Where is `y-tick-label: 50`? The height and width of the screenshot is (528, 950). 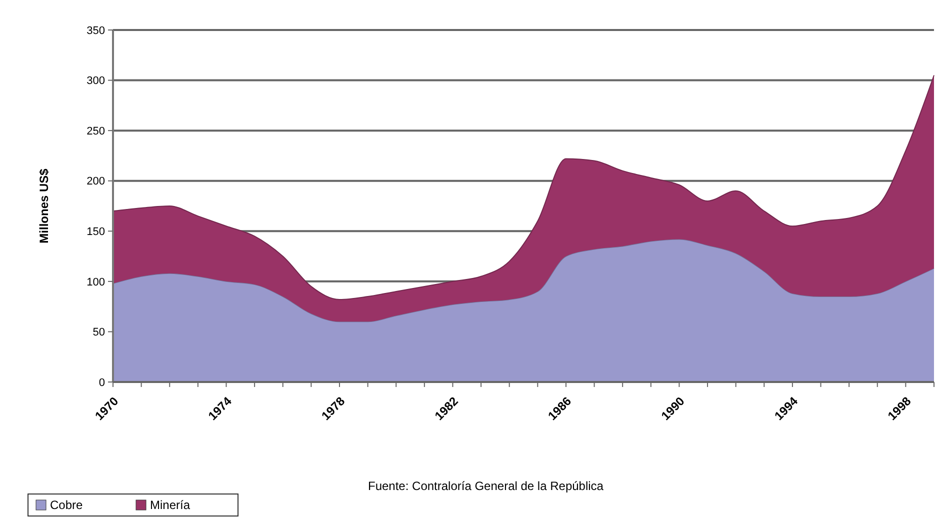 y-tick-label: 50 is located at coordinates (98, 332).